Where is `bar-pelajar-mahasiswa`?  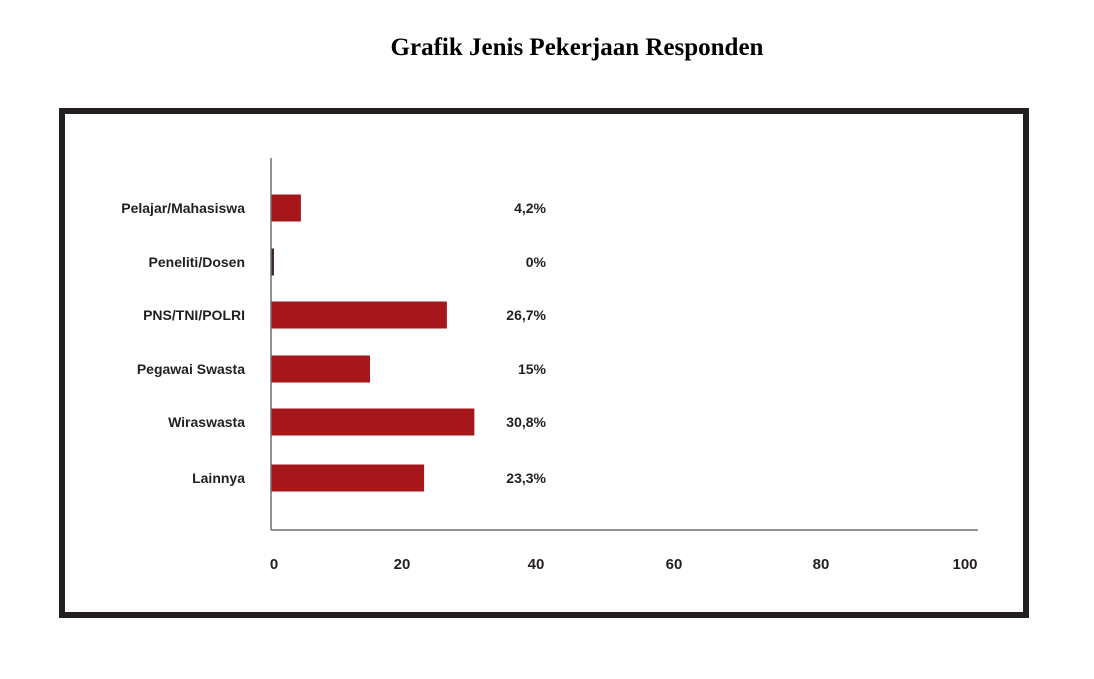 bar-pelajar-mahasiswa is located at coordinates (286, 208).